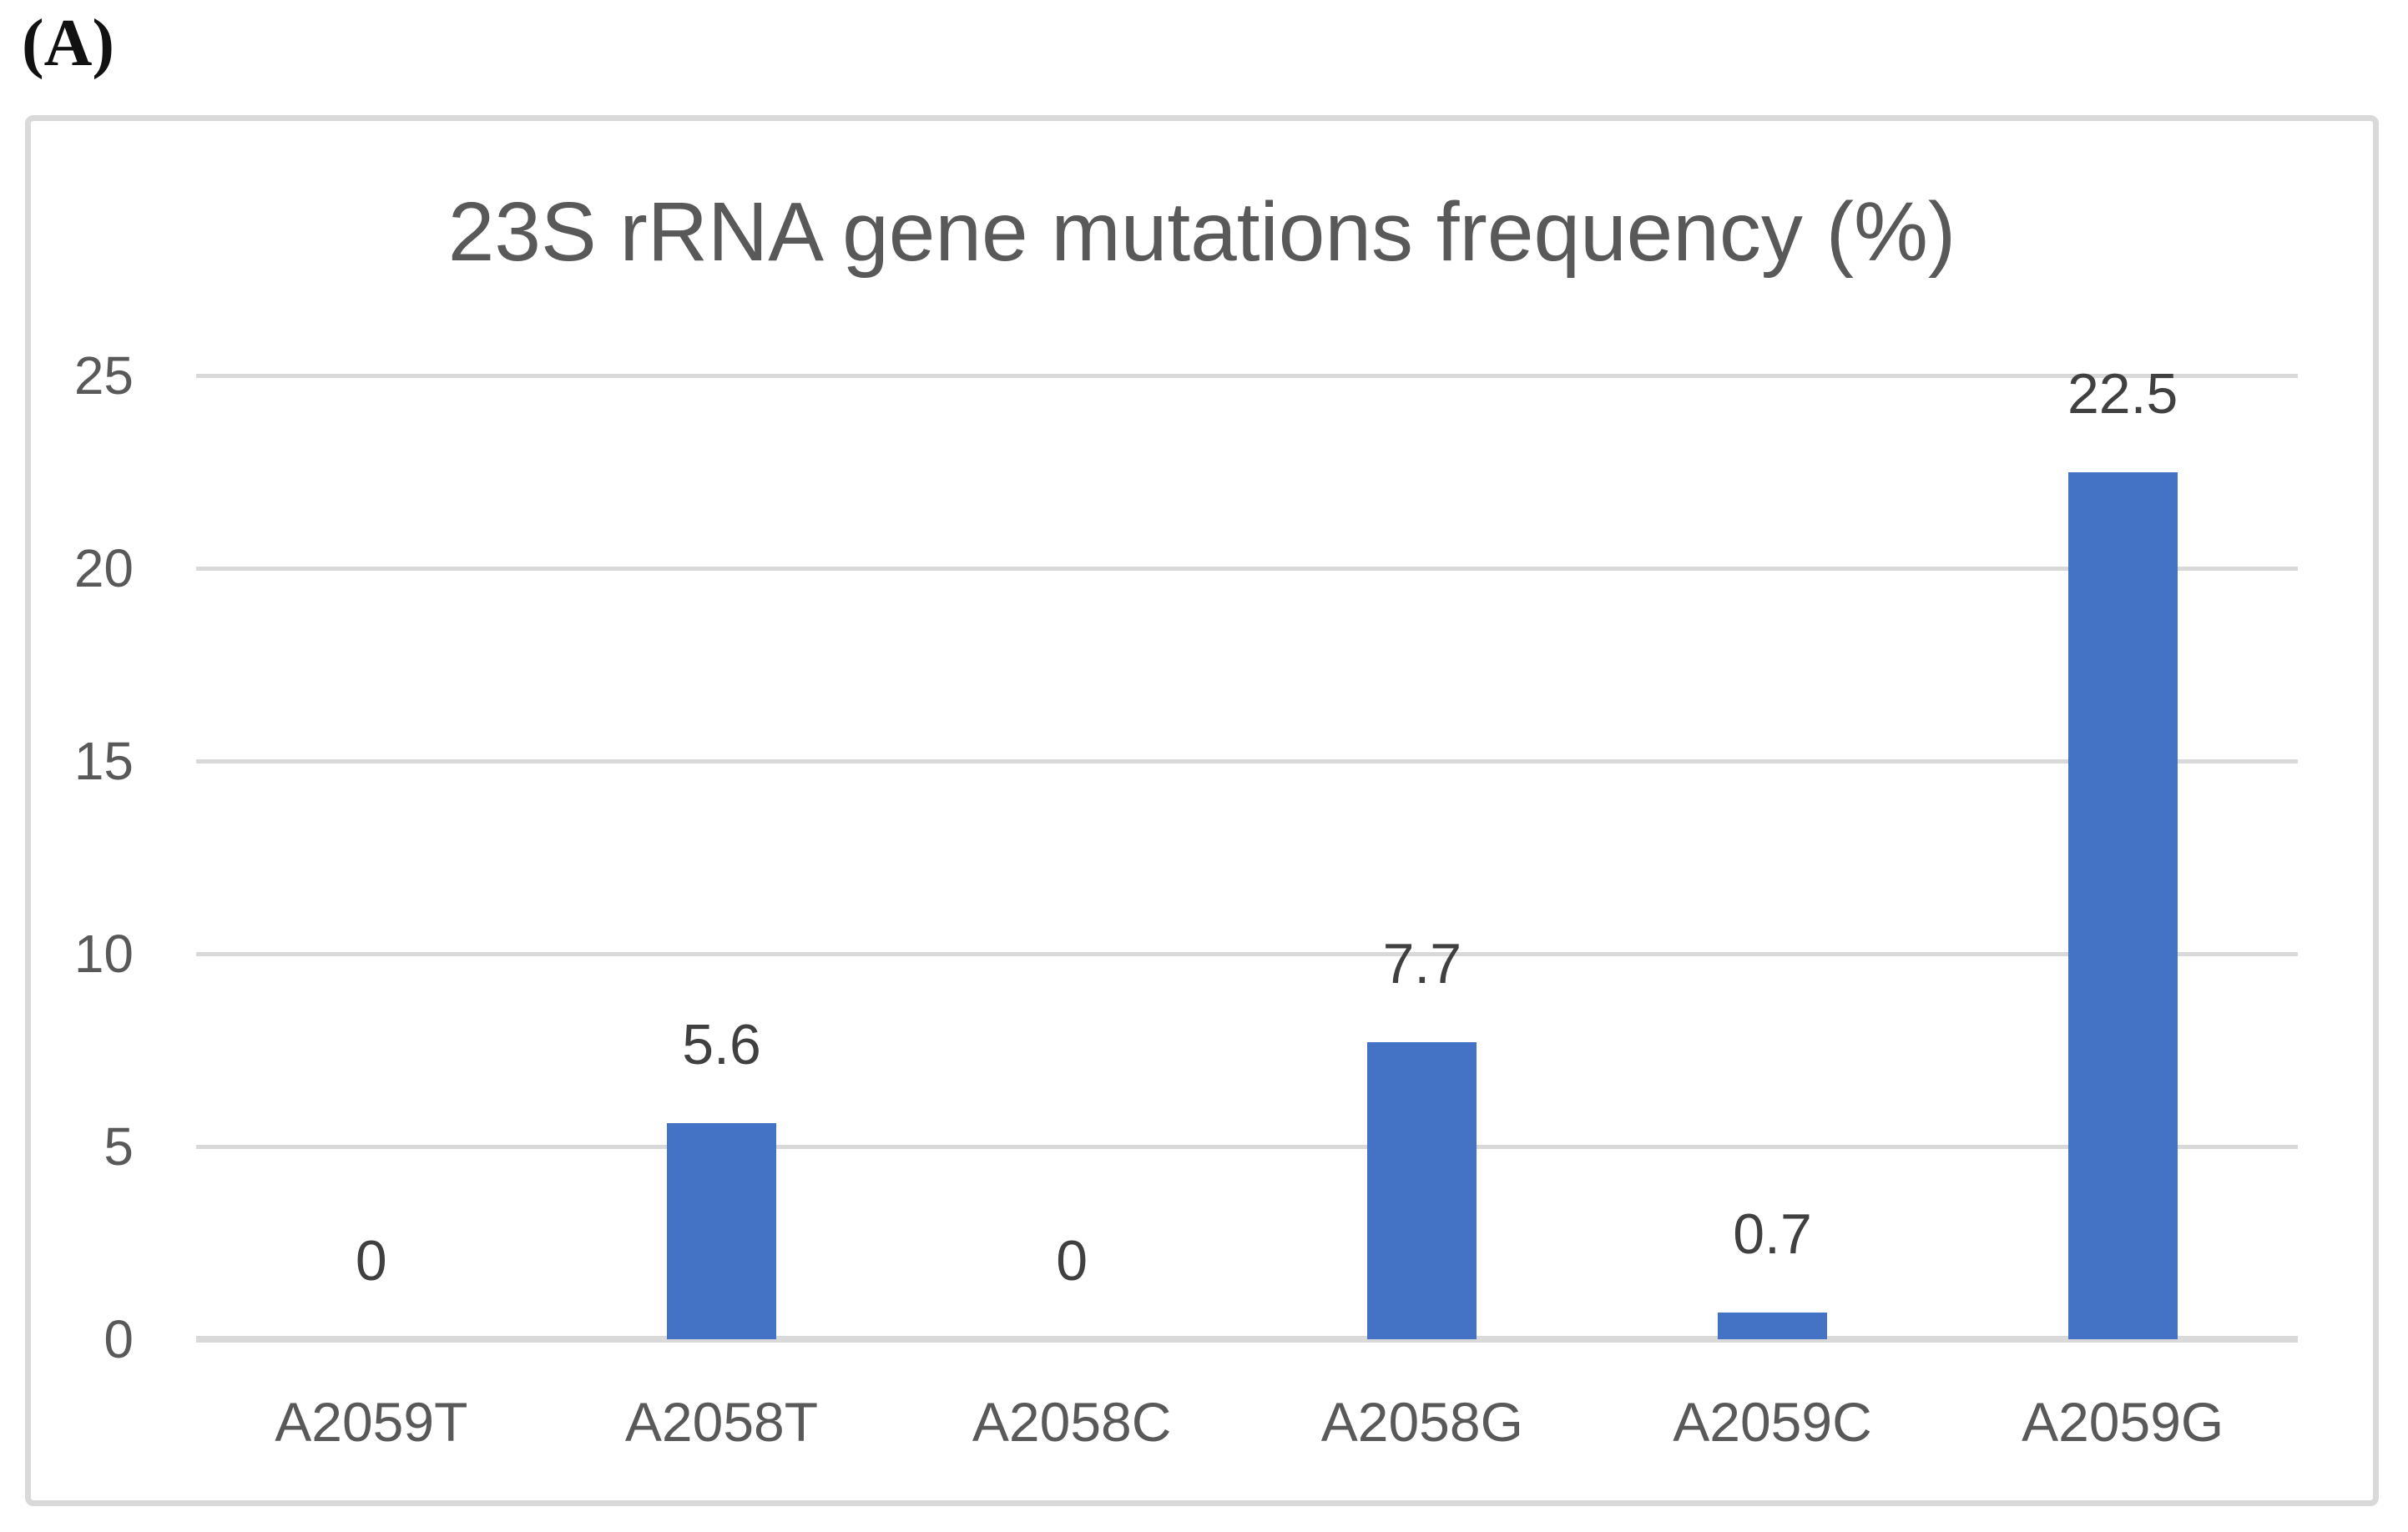 This screenshot has width=2408, height=1532. I want to click on x-category-label: A2058G, so click(1421, 1422).